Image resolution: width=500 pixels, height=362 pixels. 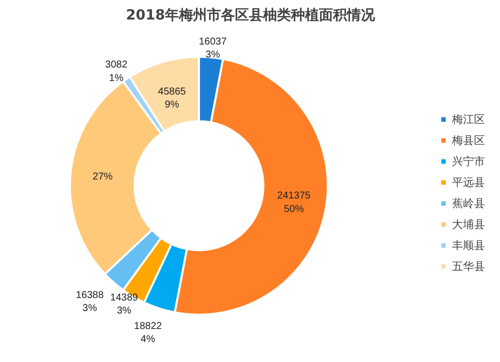 I want to click on data-label: 45865 9%, so click(x=172, y=98).